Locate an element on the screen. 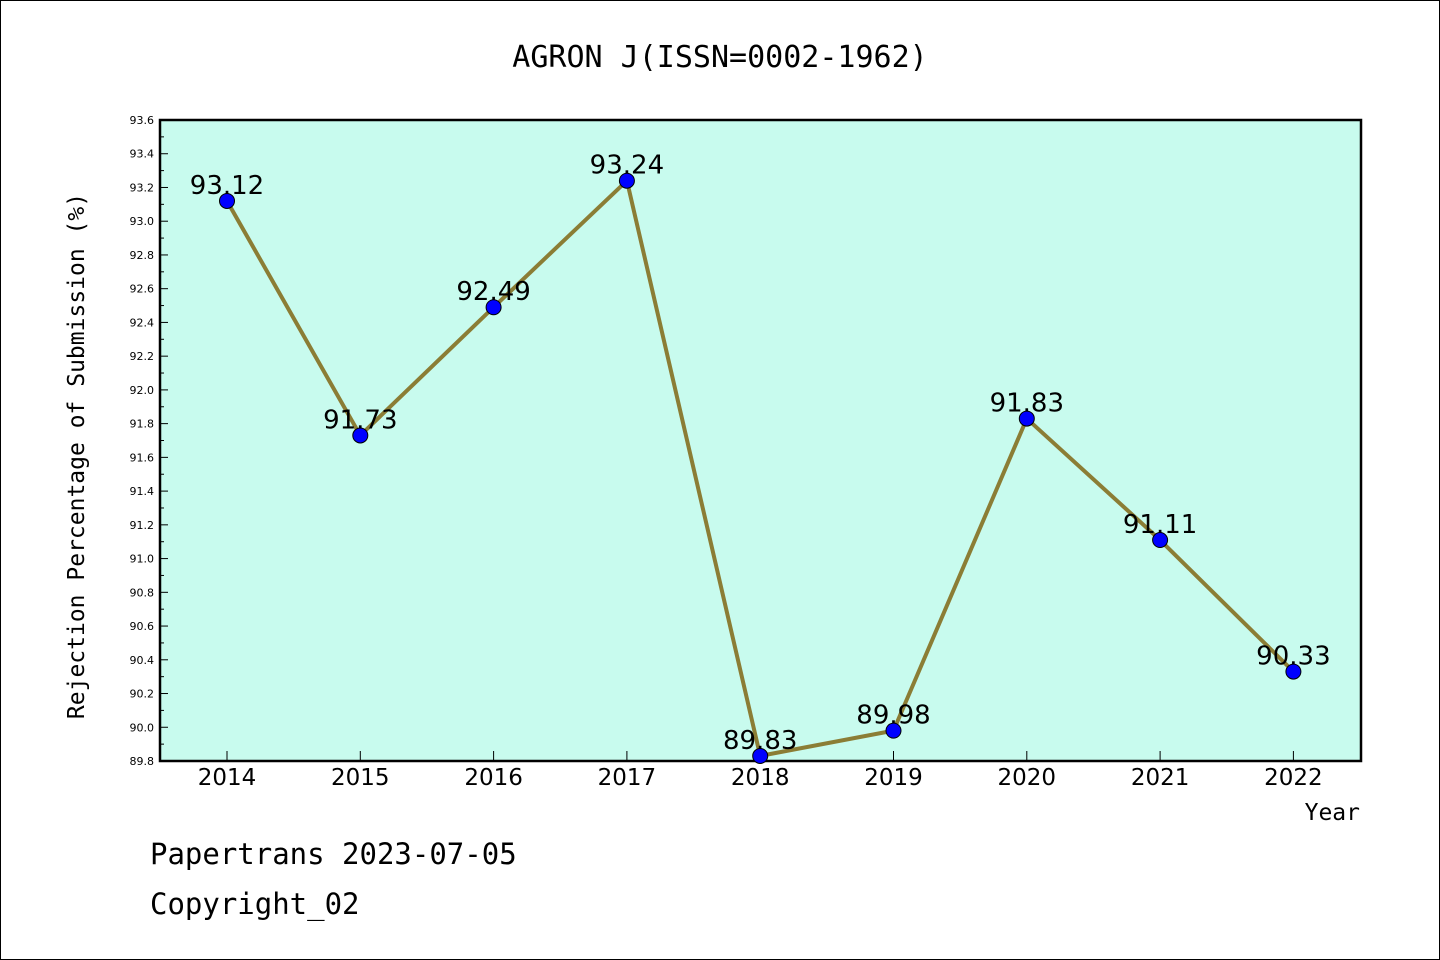 This screenshot has width=1440, height=960. x-tick-label: 2018 is located at coordinates (760, 778).